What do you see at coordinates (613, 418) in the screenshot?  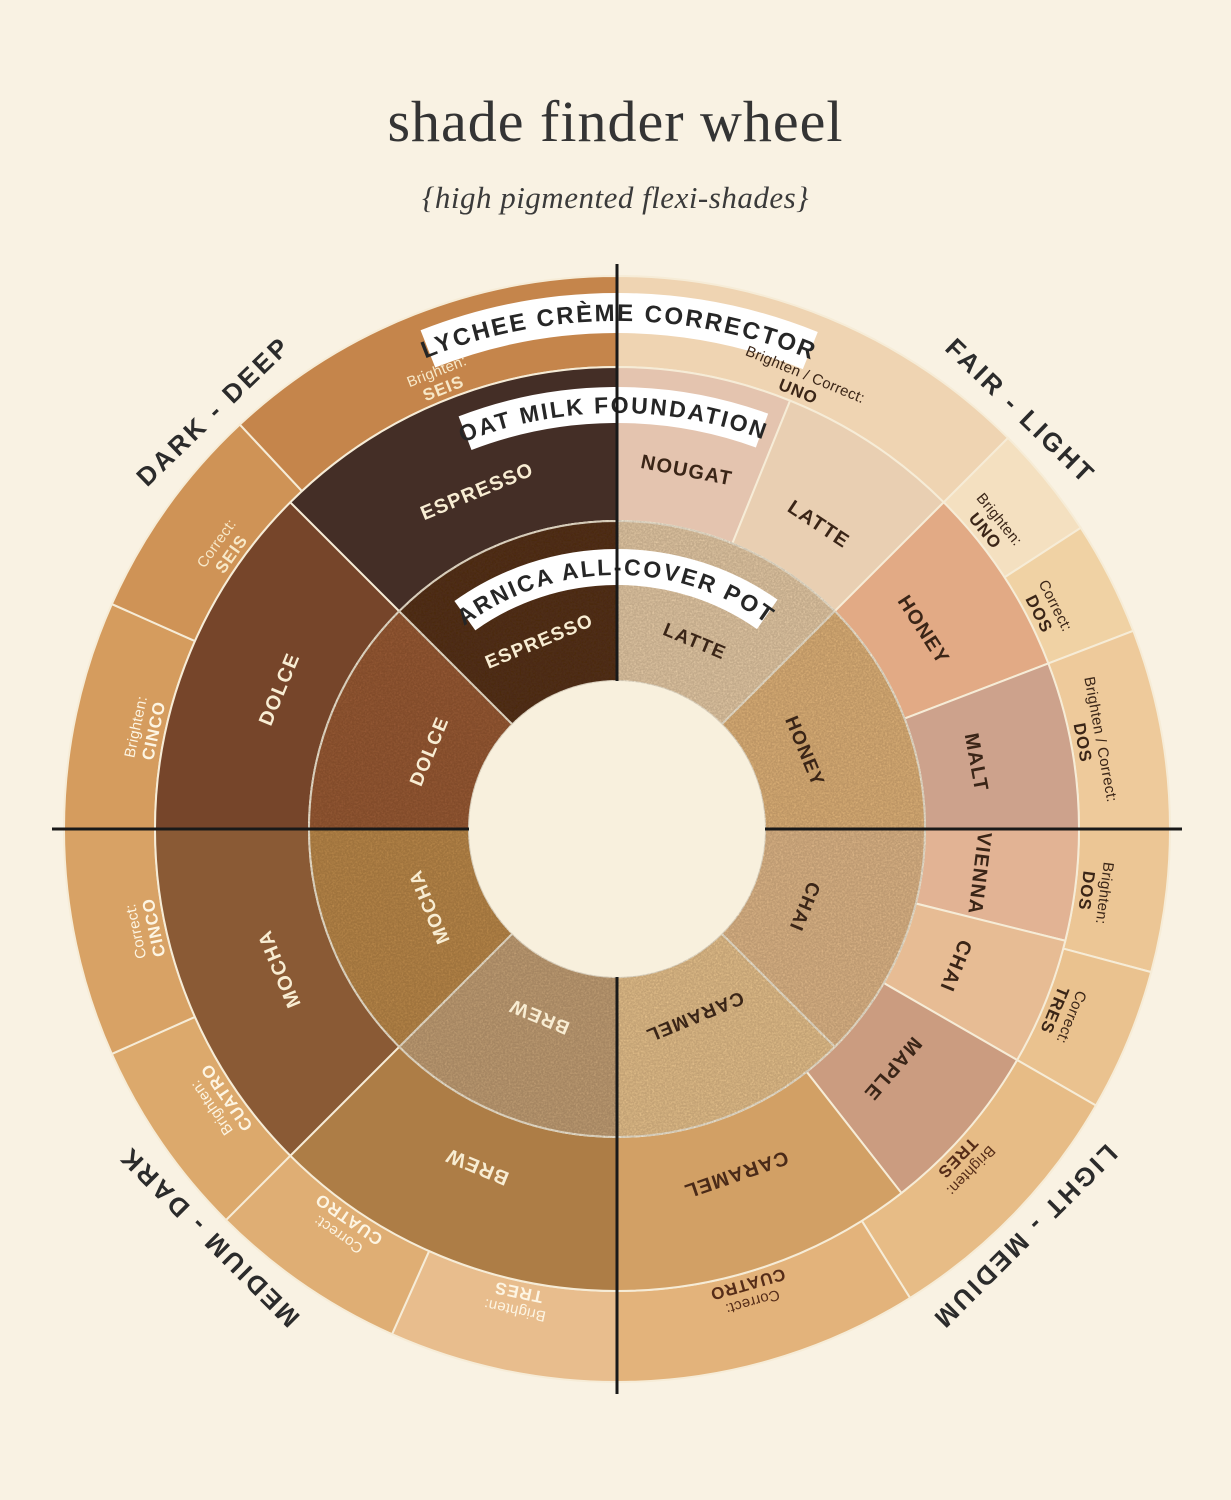 I see `band-oat-pill` at bounding box center [613, 418].